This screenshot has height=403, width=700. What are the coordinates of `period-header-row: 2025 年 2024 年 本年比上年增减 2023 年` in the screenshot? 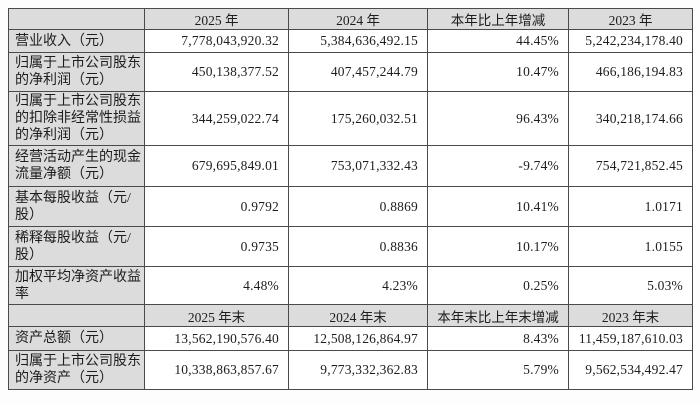 It's located at (350, 19).